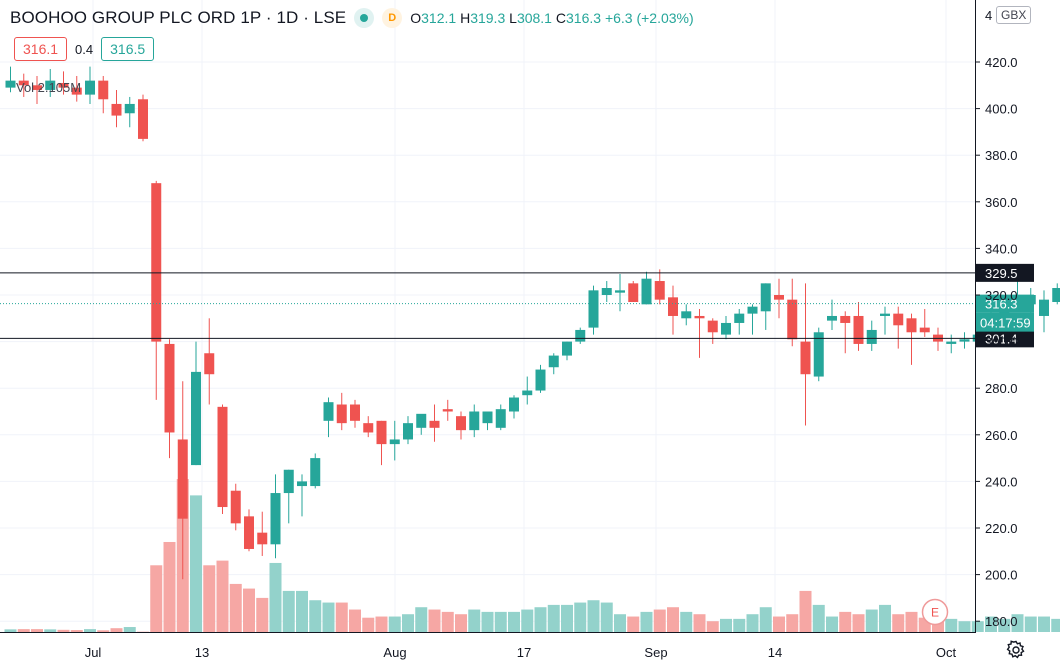  What do you see at coordinates (488, 18) in the screenshot?
I see `high-value: 319.3` at bounding box center [488, 18].